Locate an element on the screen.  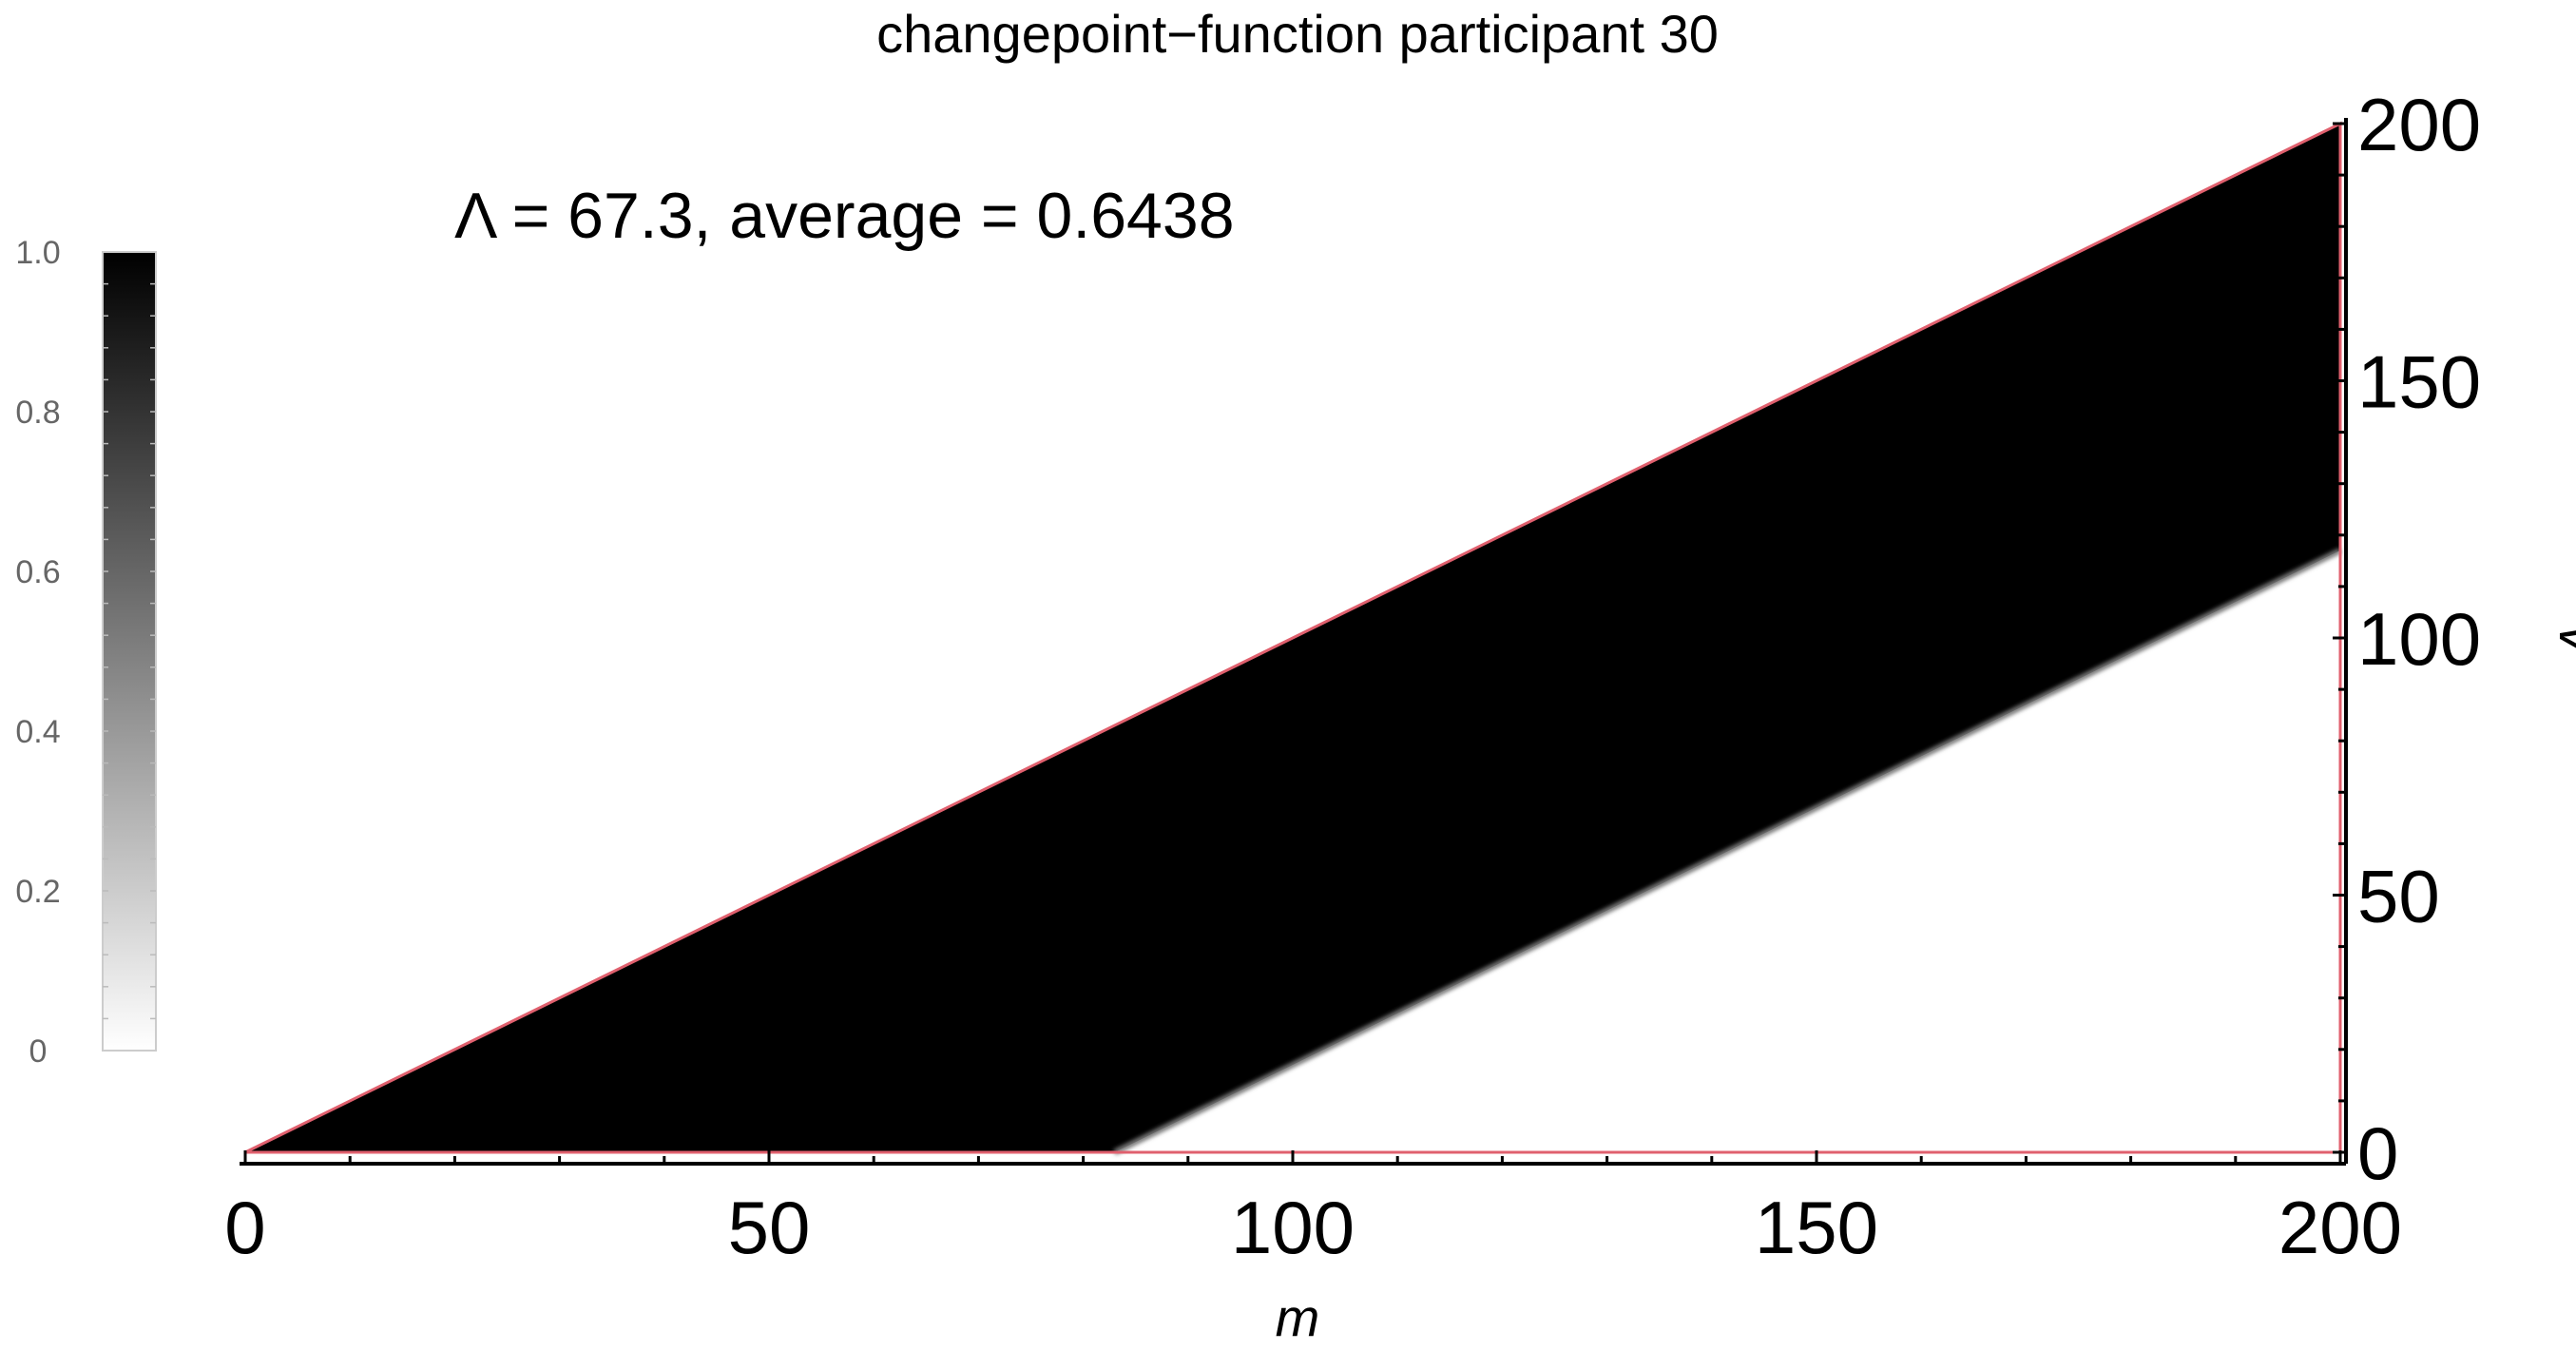
colorbar-tick-label: 0.4 is located at coordinates (38, 732).